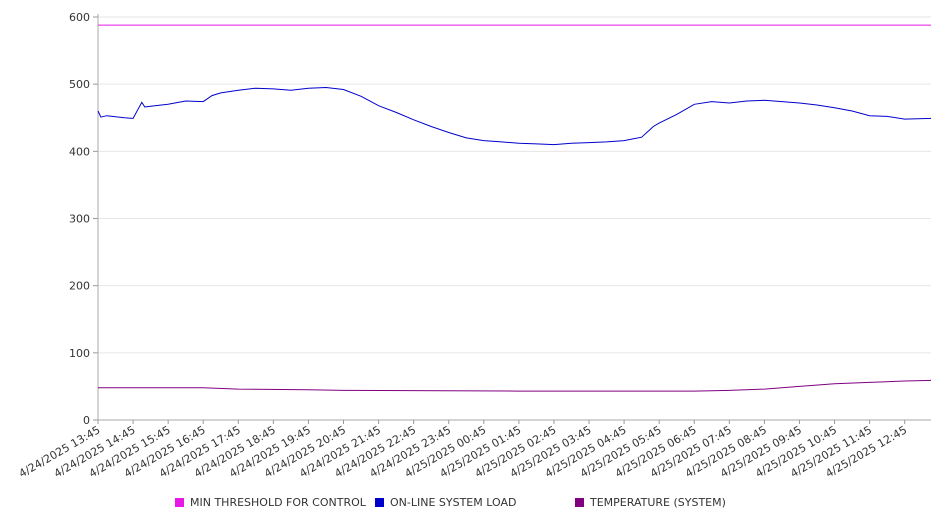  I want to click on legend-item-system-load: ON-LINE SYSTEM LOAD, so click(445, 502).